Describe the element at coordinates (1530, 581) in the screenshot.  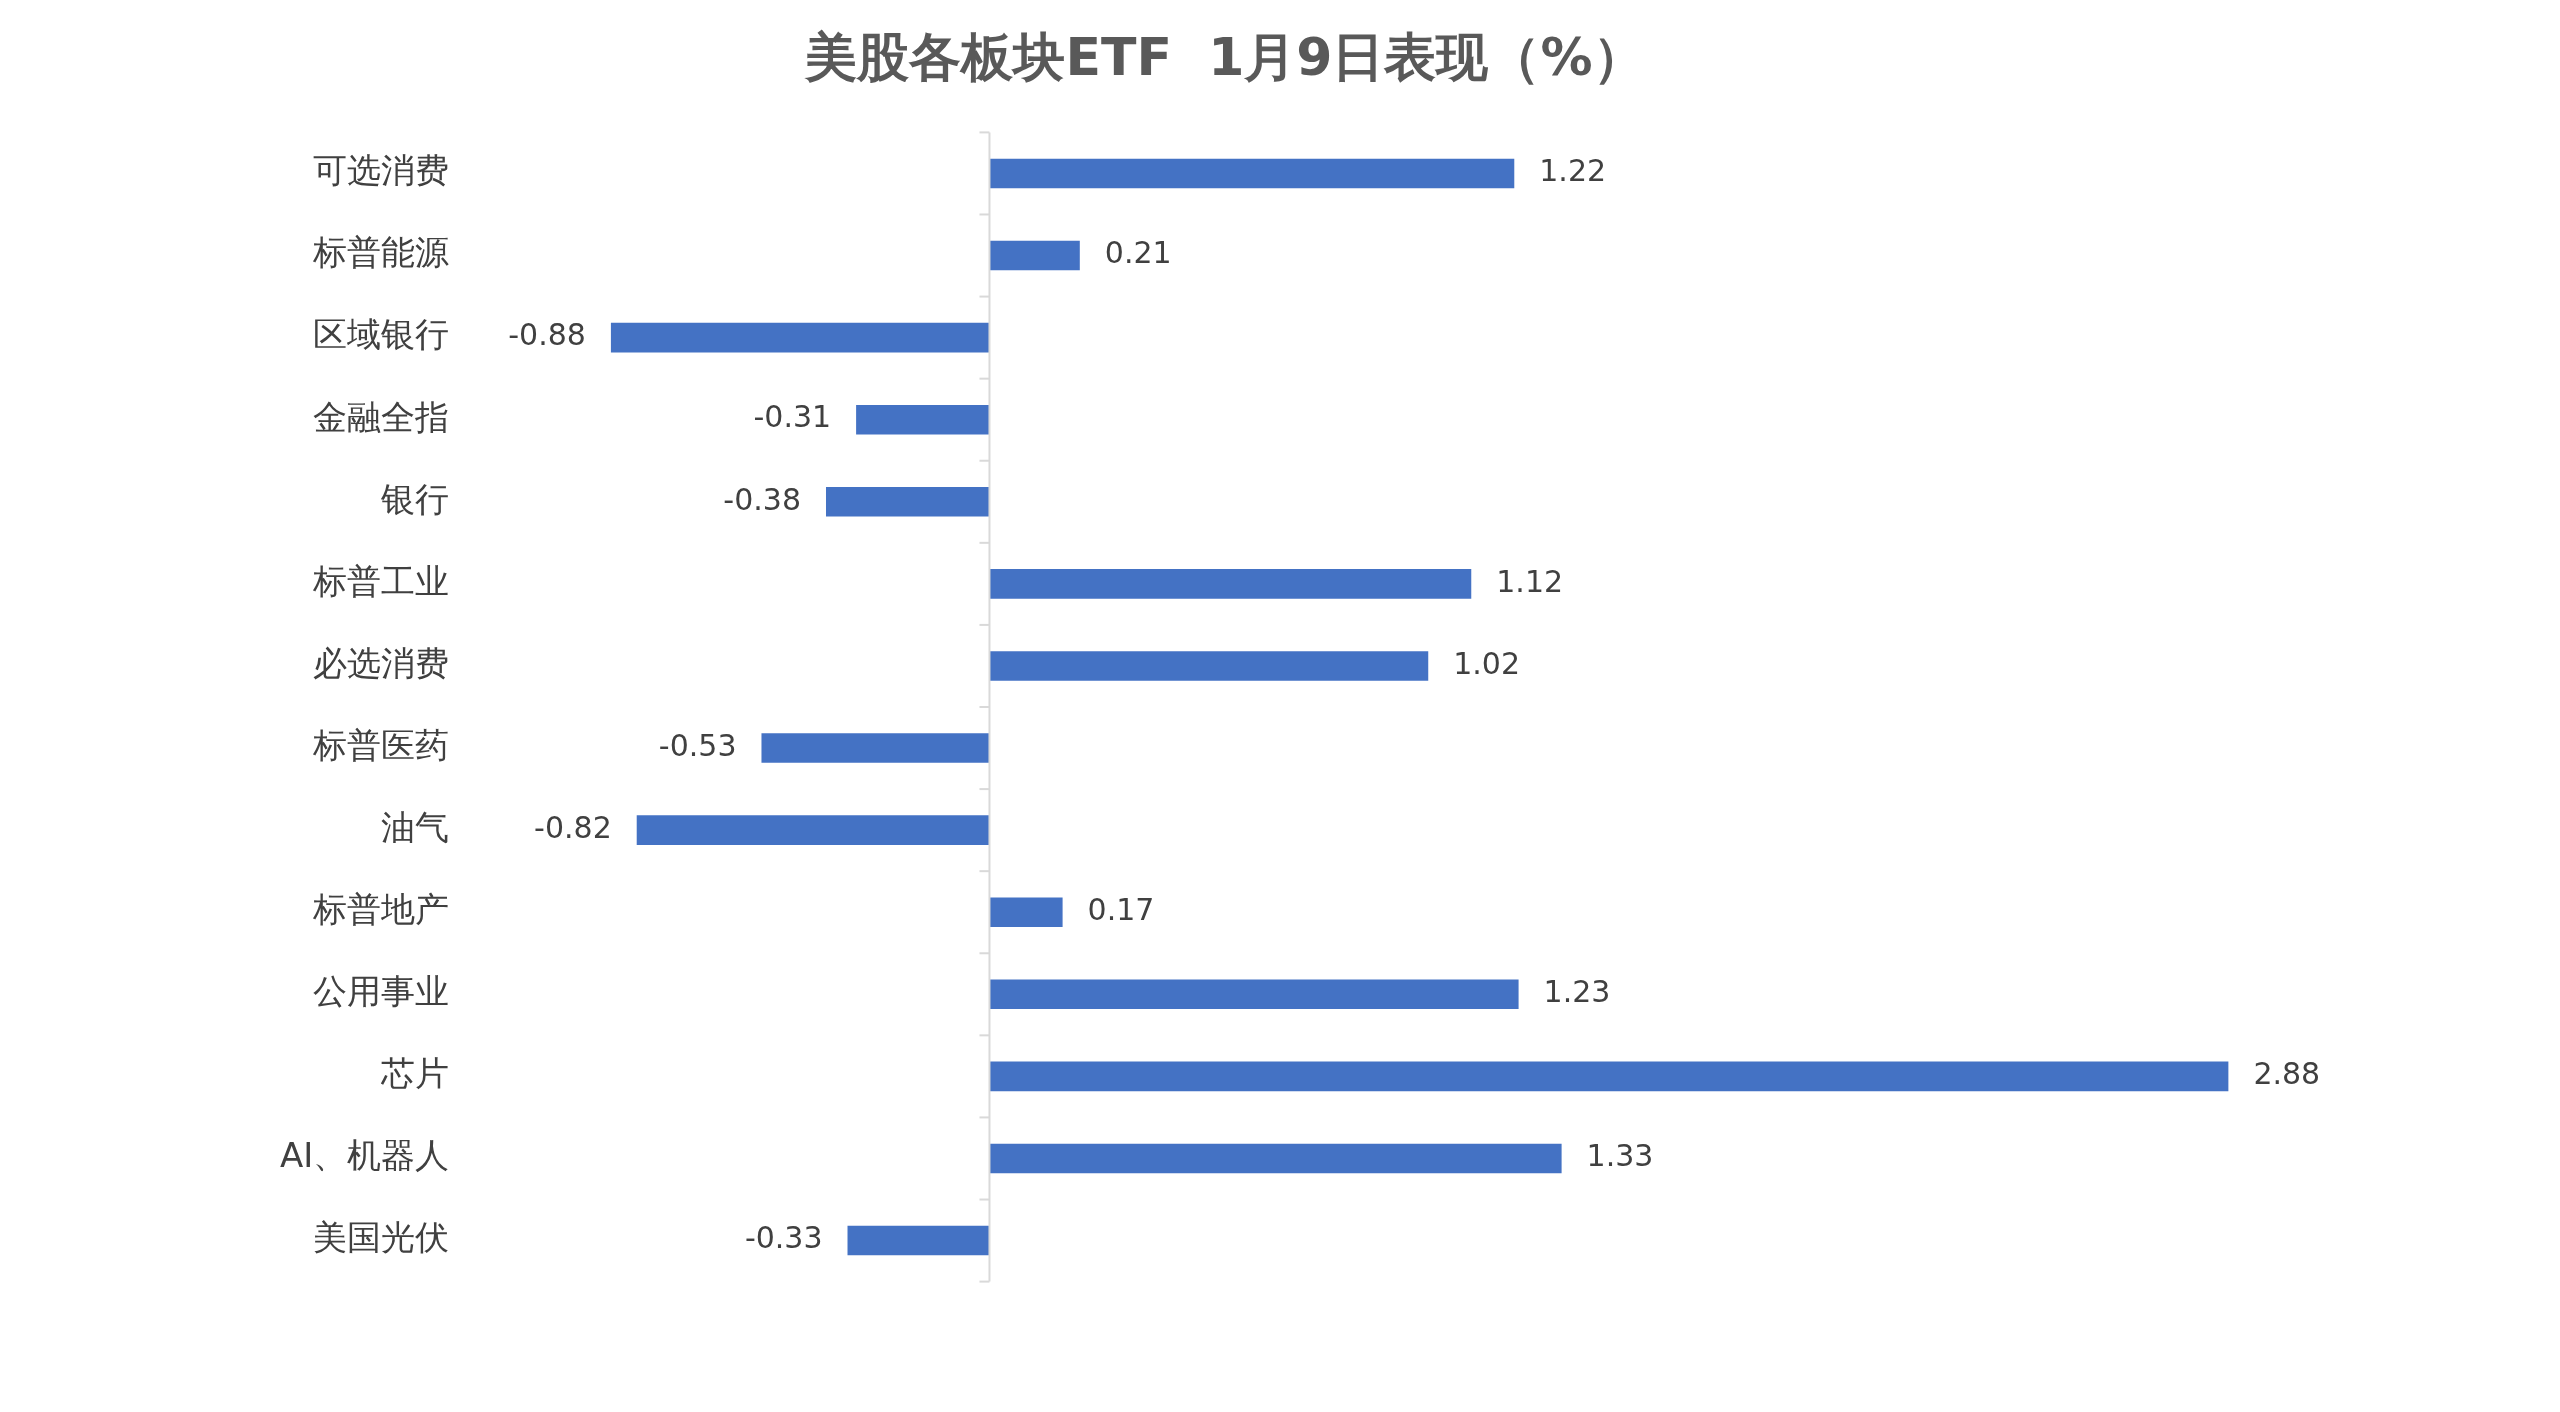
I see `data-label: 1.12` at that location.